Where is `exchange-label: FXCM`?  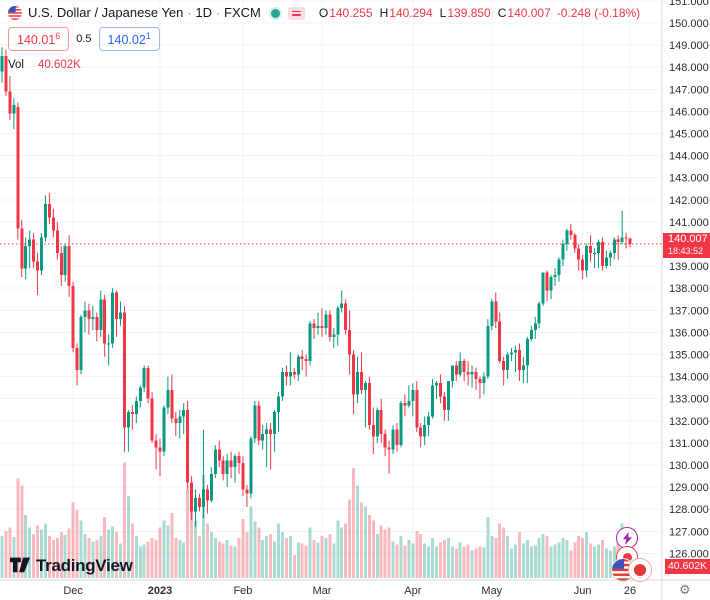
exchange-label: FXCM is located at coordinates (242, 12).